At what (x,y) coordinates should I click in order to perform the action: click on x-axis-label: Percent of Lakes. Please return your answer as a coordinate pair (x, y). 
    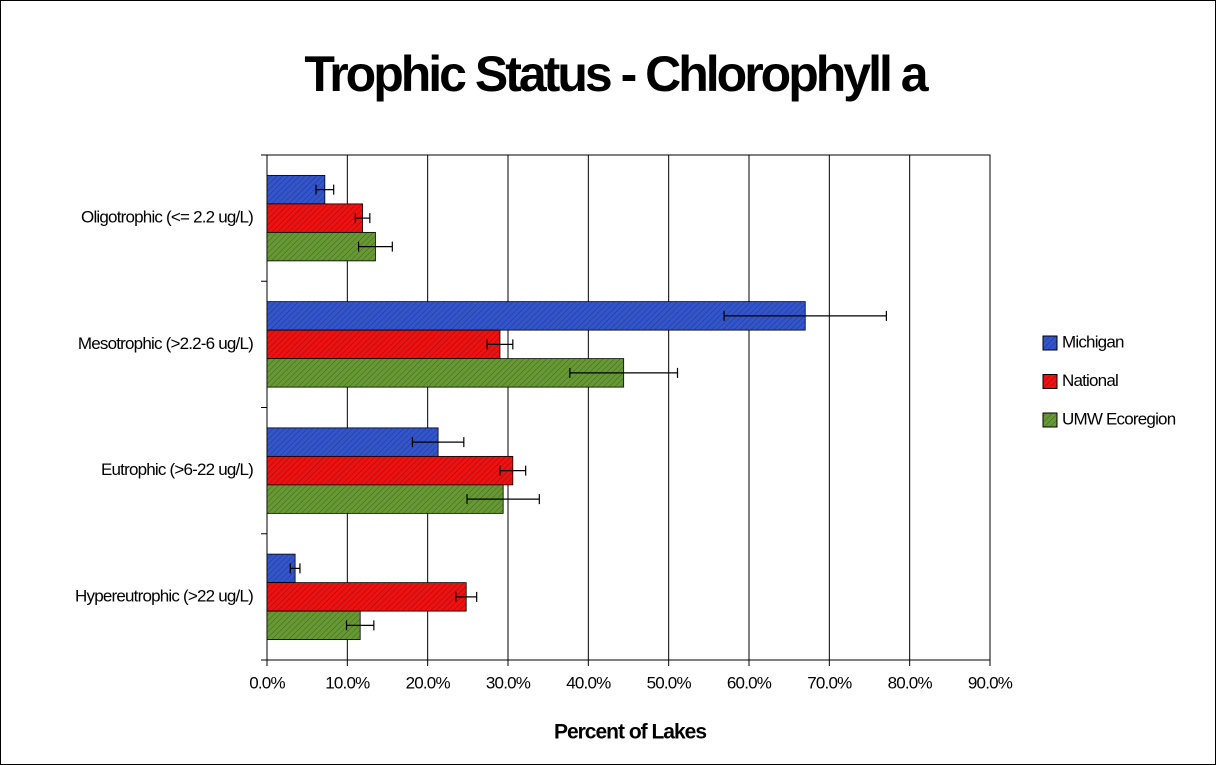
    Looking at the image, I should click on (630, 732).